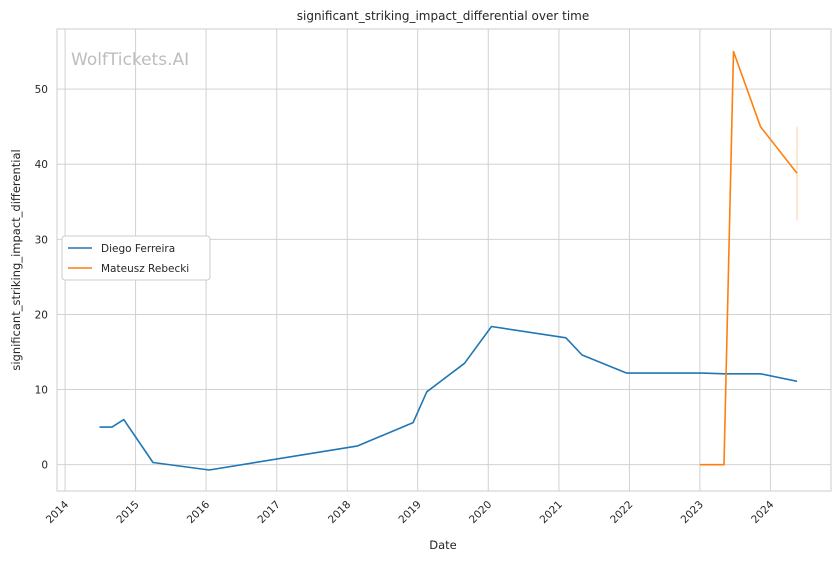  What do you see at coordinates (58, 512) in the screenshot?
I see `x-tick-label: 2014` at bounding box center [58, 512].